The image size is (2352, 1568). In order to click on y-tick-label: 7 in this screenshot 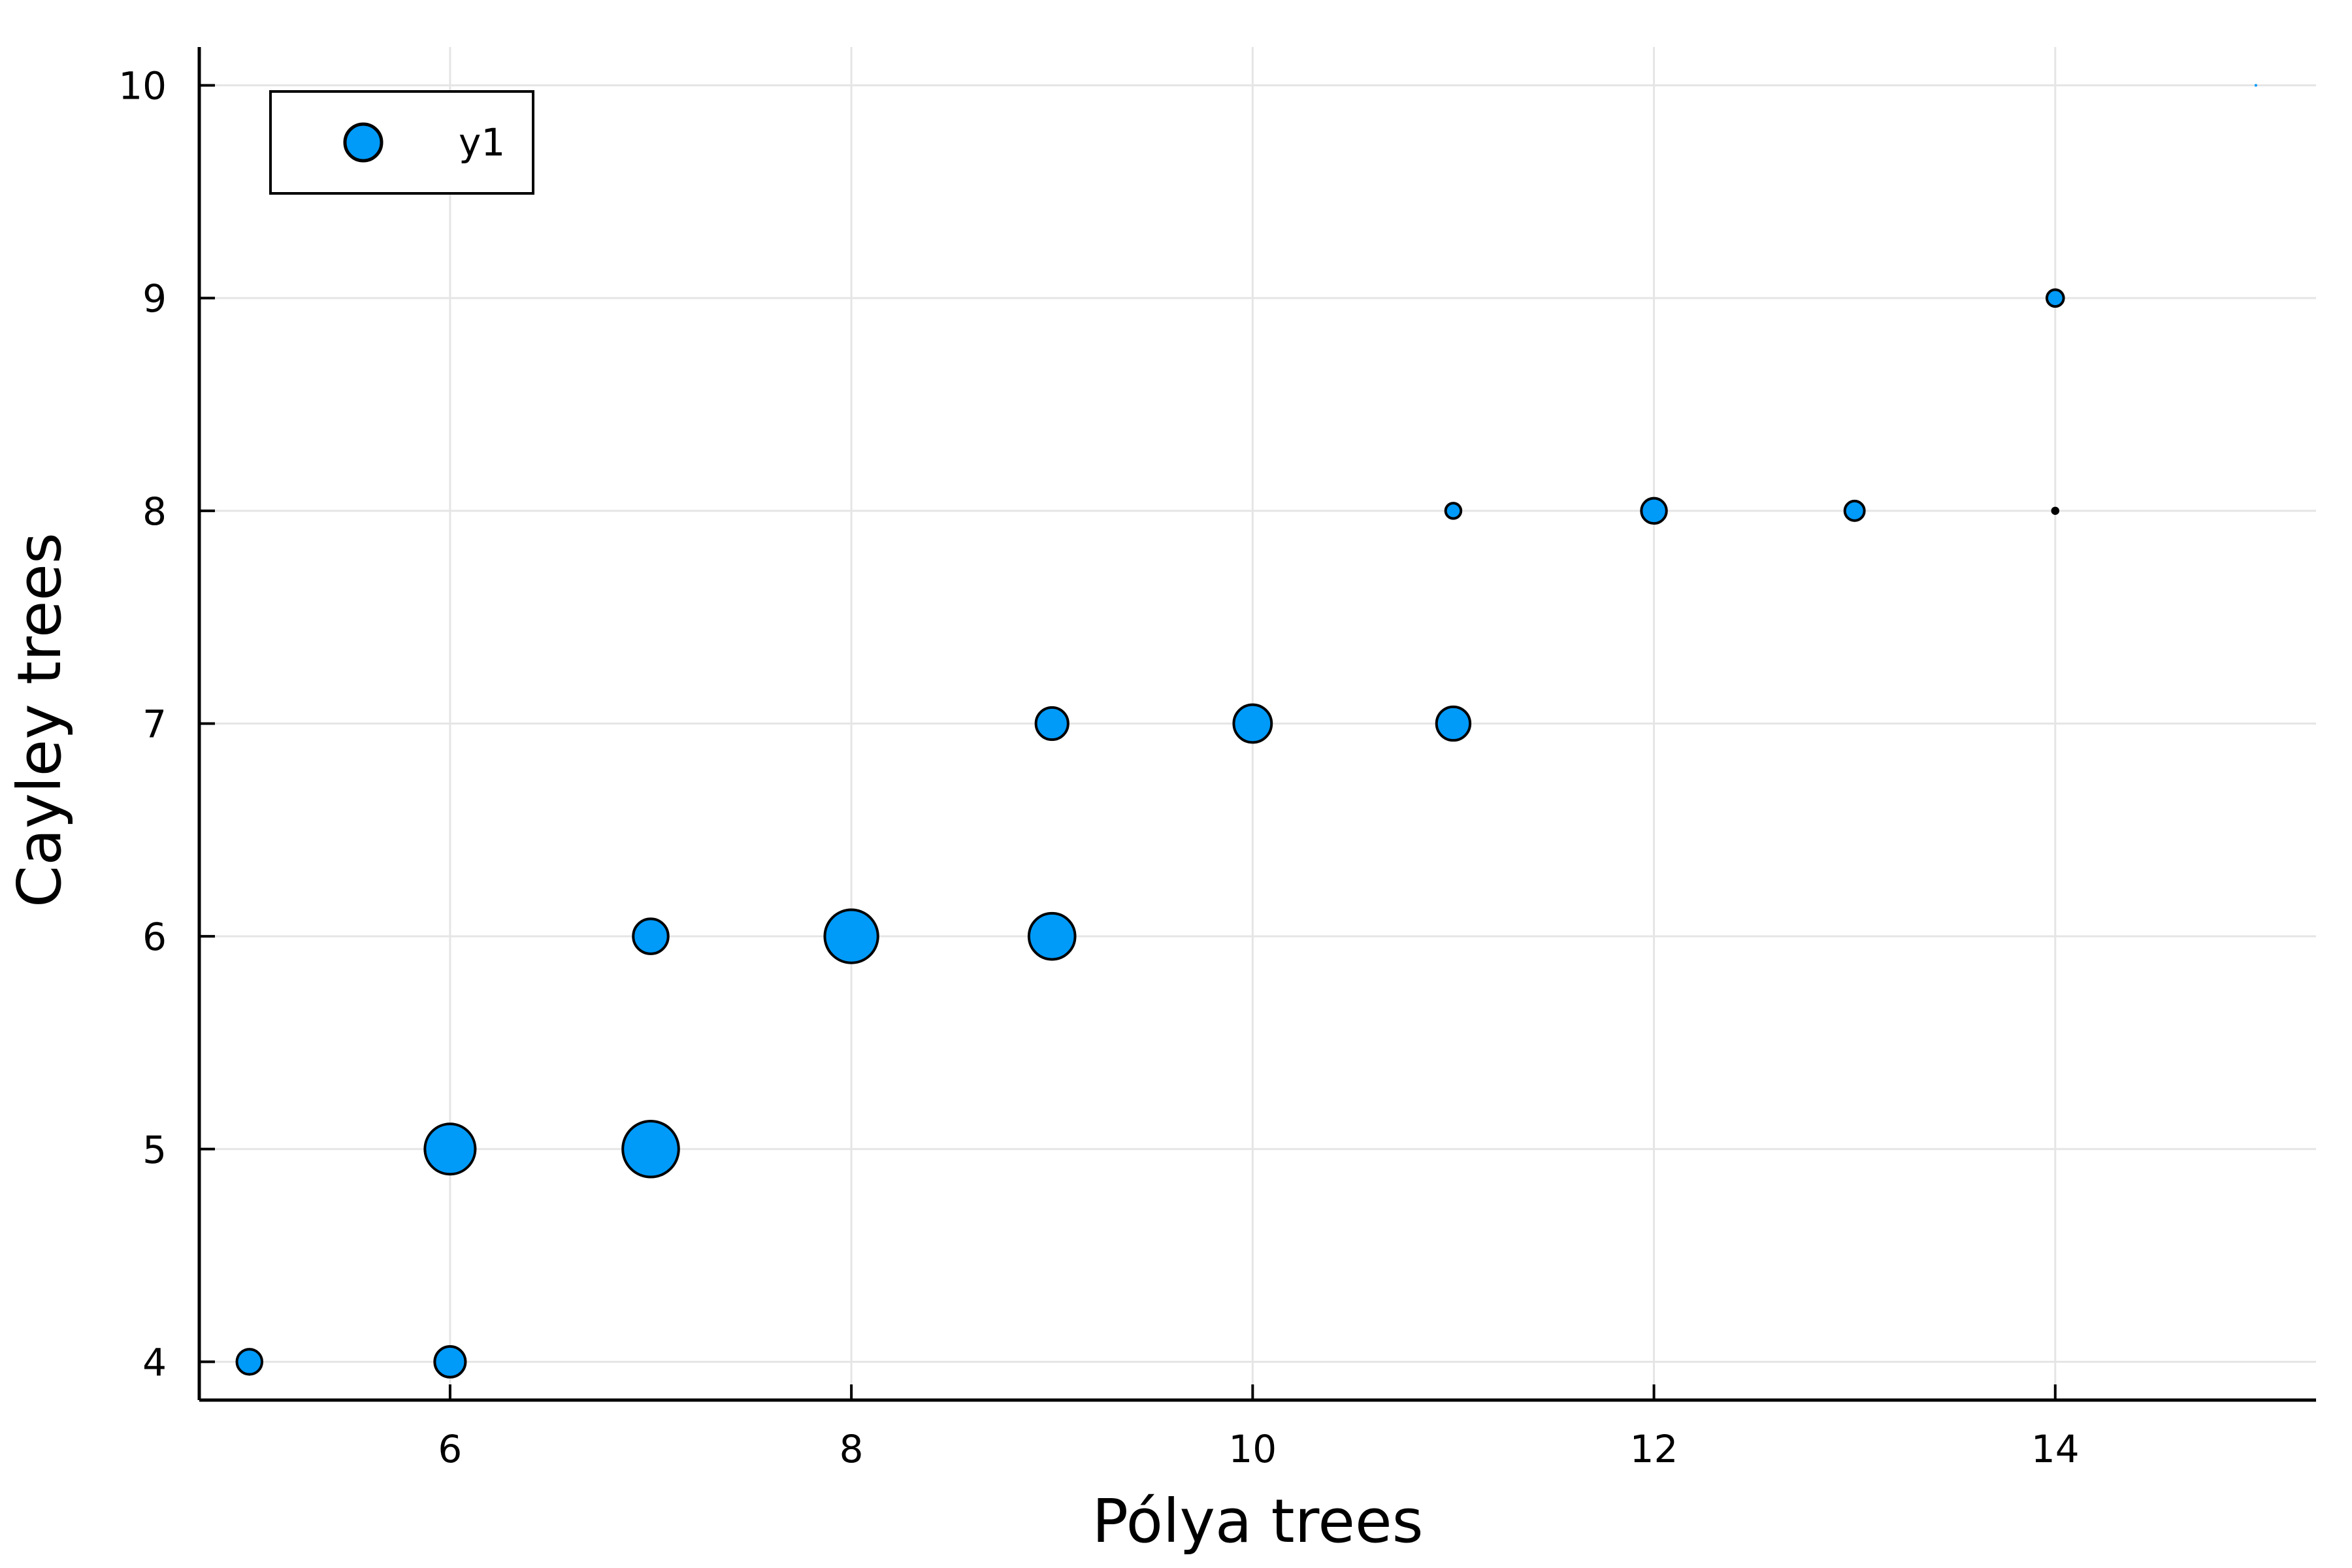, I will do `click(154, 724)`.